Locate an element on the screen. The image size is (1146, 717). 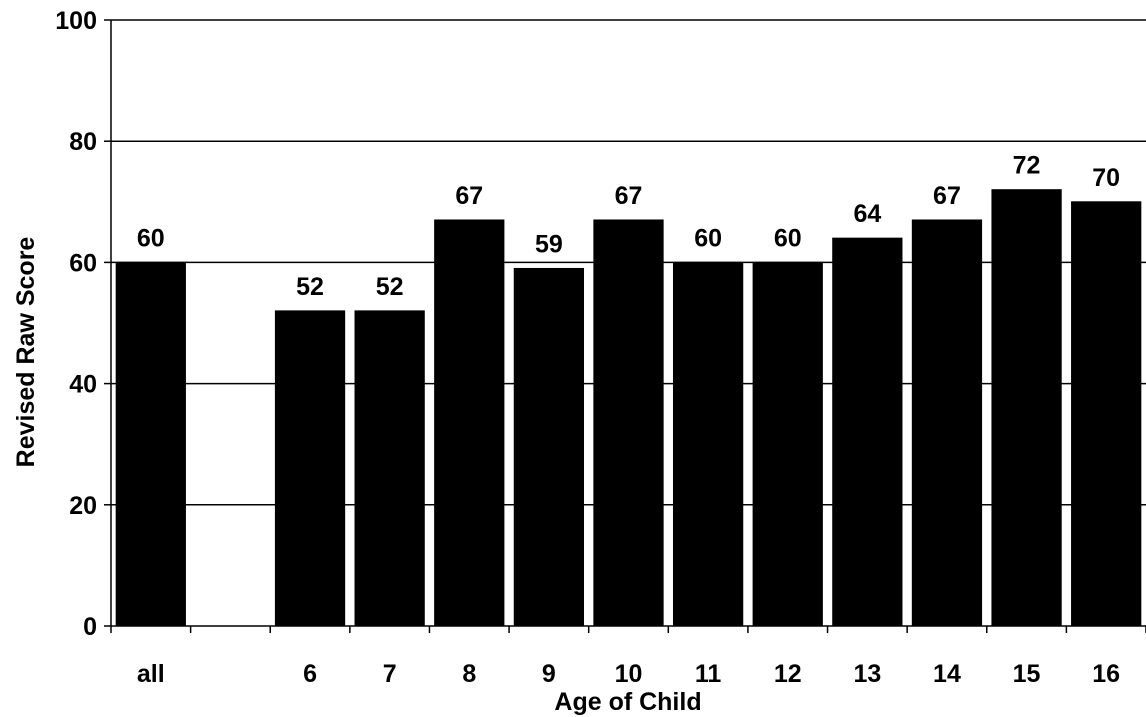
x-tick-label: 7 is located at coordinates (390, 674).